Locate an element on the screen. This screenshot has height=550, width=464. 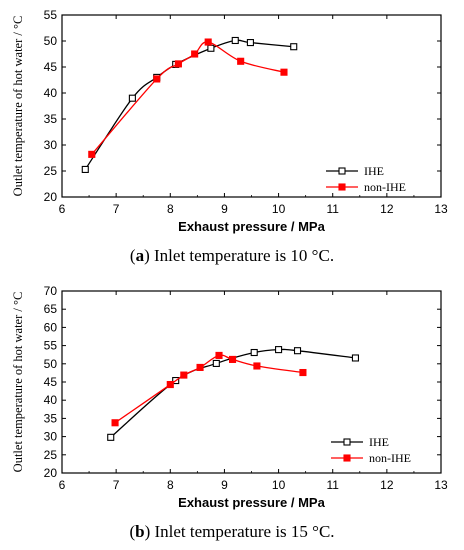
c1-ytick-label: 45 is located at coordinates (51, 382).